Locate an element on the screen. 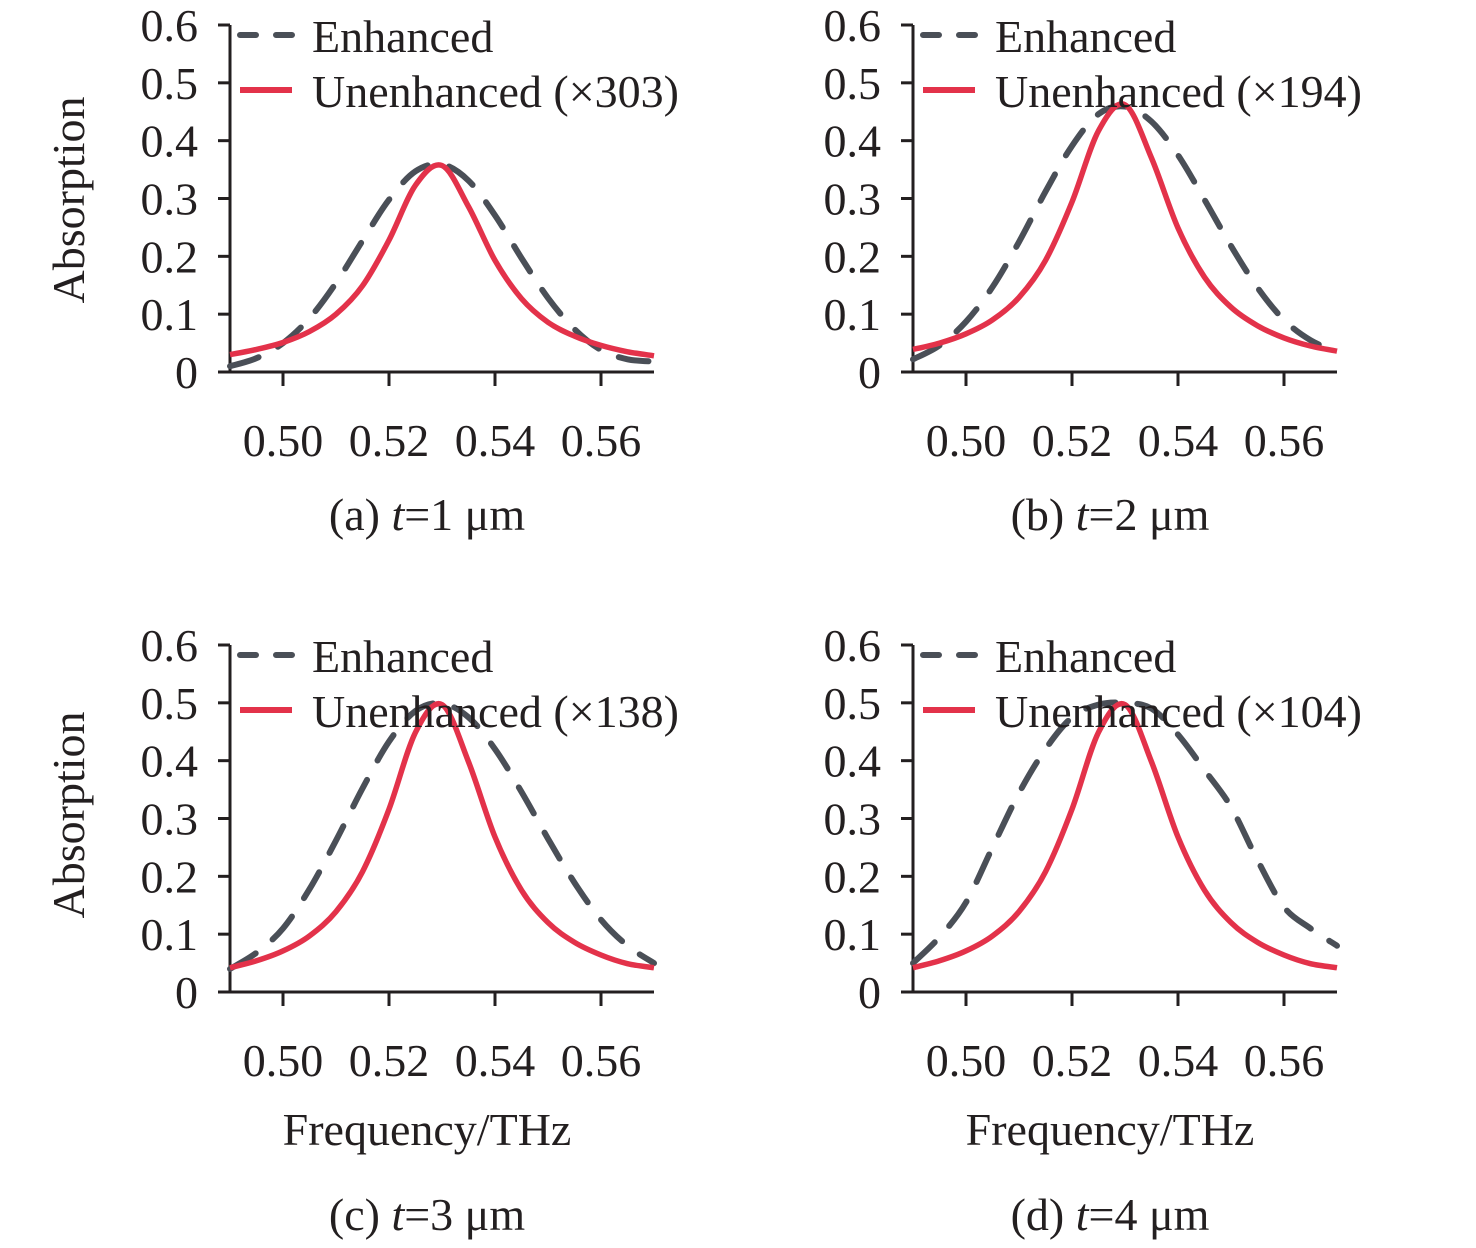 Image resolution: width=1476 pixels, height=1248 pixels. caption-suffix: =2 μm is located at coordinates (1149, 514).